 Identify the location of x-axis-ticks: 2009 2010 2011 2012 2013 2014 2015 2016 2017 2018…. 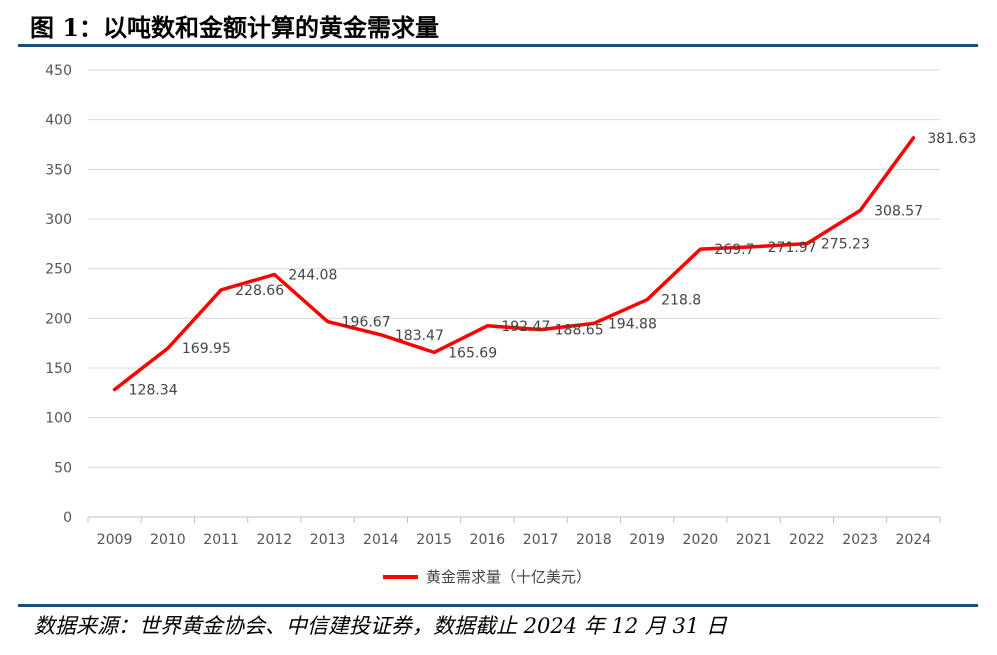
(514, 532).